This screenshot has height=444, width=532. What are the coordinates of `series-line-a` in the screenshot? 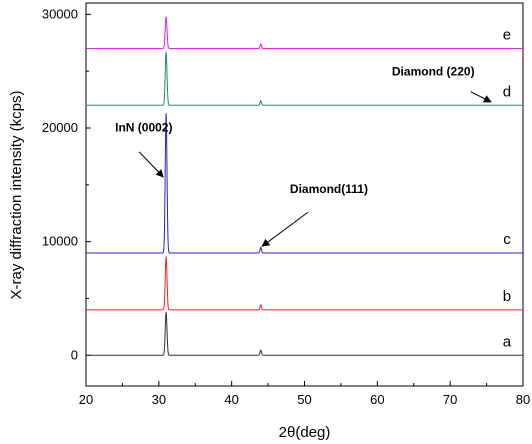 It's located at (304, 334).